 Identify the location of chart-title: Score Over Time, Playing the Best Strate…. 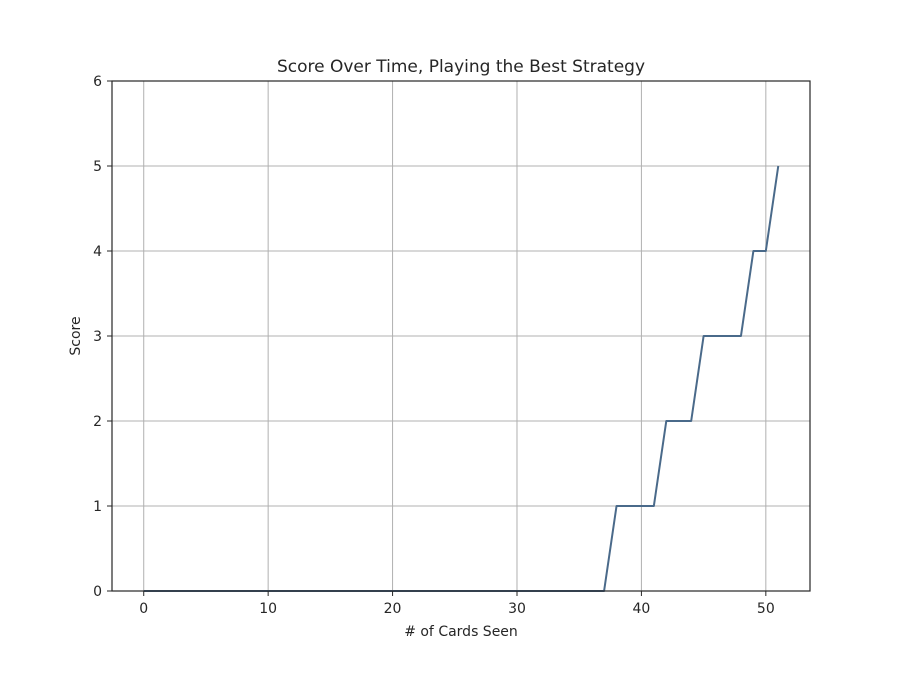
(461, 67).